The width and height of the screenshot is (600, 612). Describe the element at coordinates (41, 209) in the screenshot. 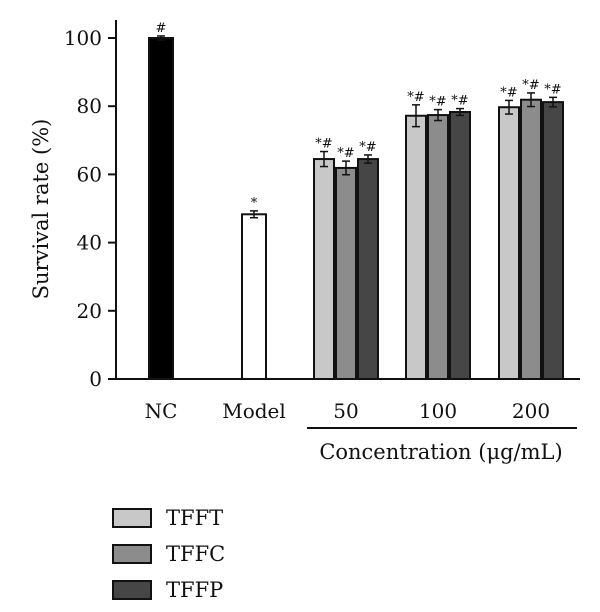

I see `y-axis-title: Survival rate (%)` at that location.